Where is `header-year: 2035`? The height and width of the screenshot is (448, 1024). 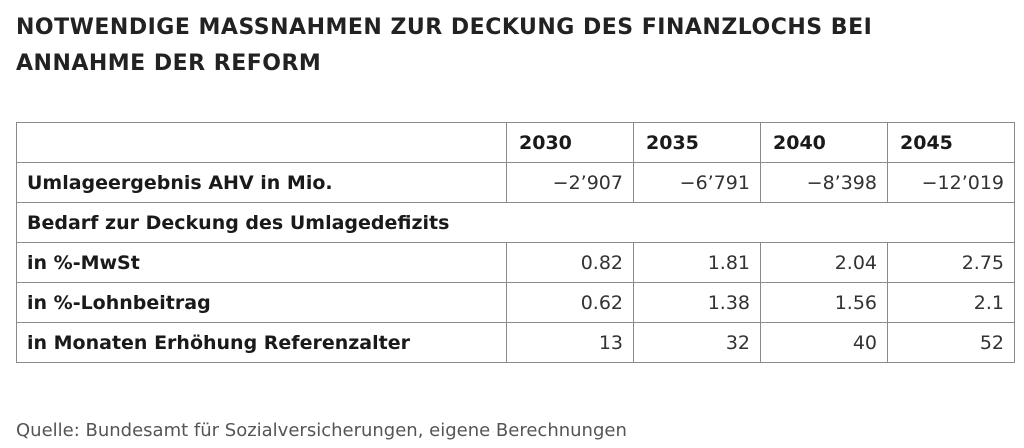 header-year: 2035 is located at coordinates (697, 142).